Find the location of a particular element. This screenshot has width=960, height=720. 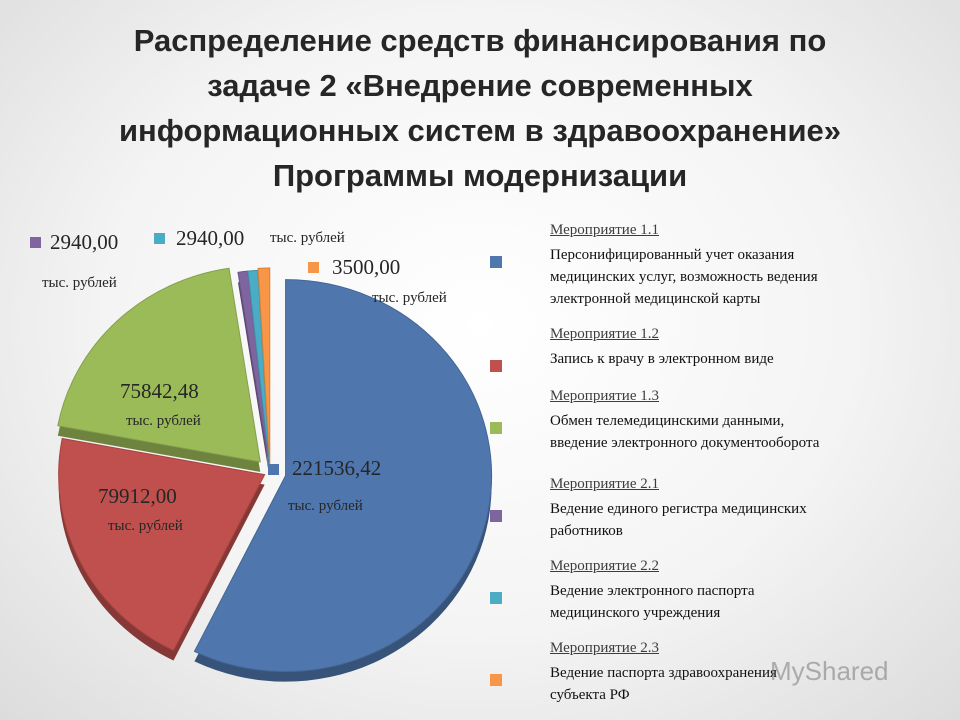

data-label-value: 3500,00 is located at coordinates (366, 267).